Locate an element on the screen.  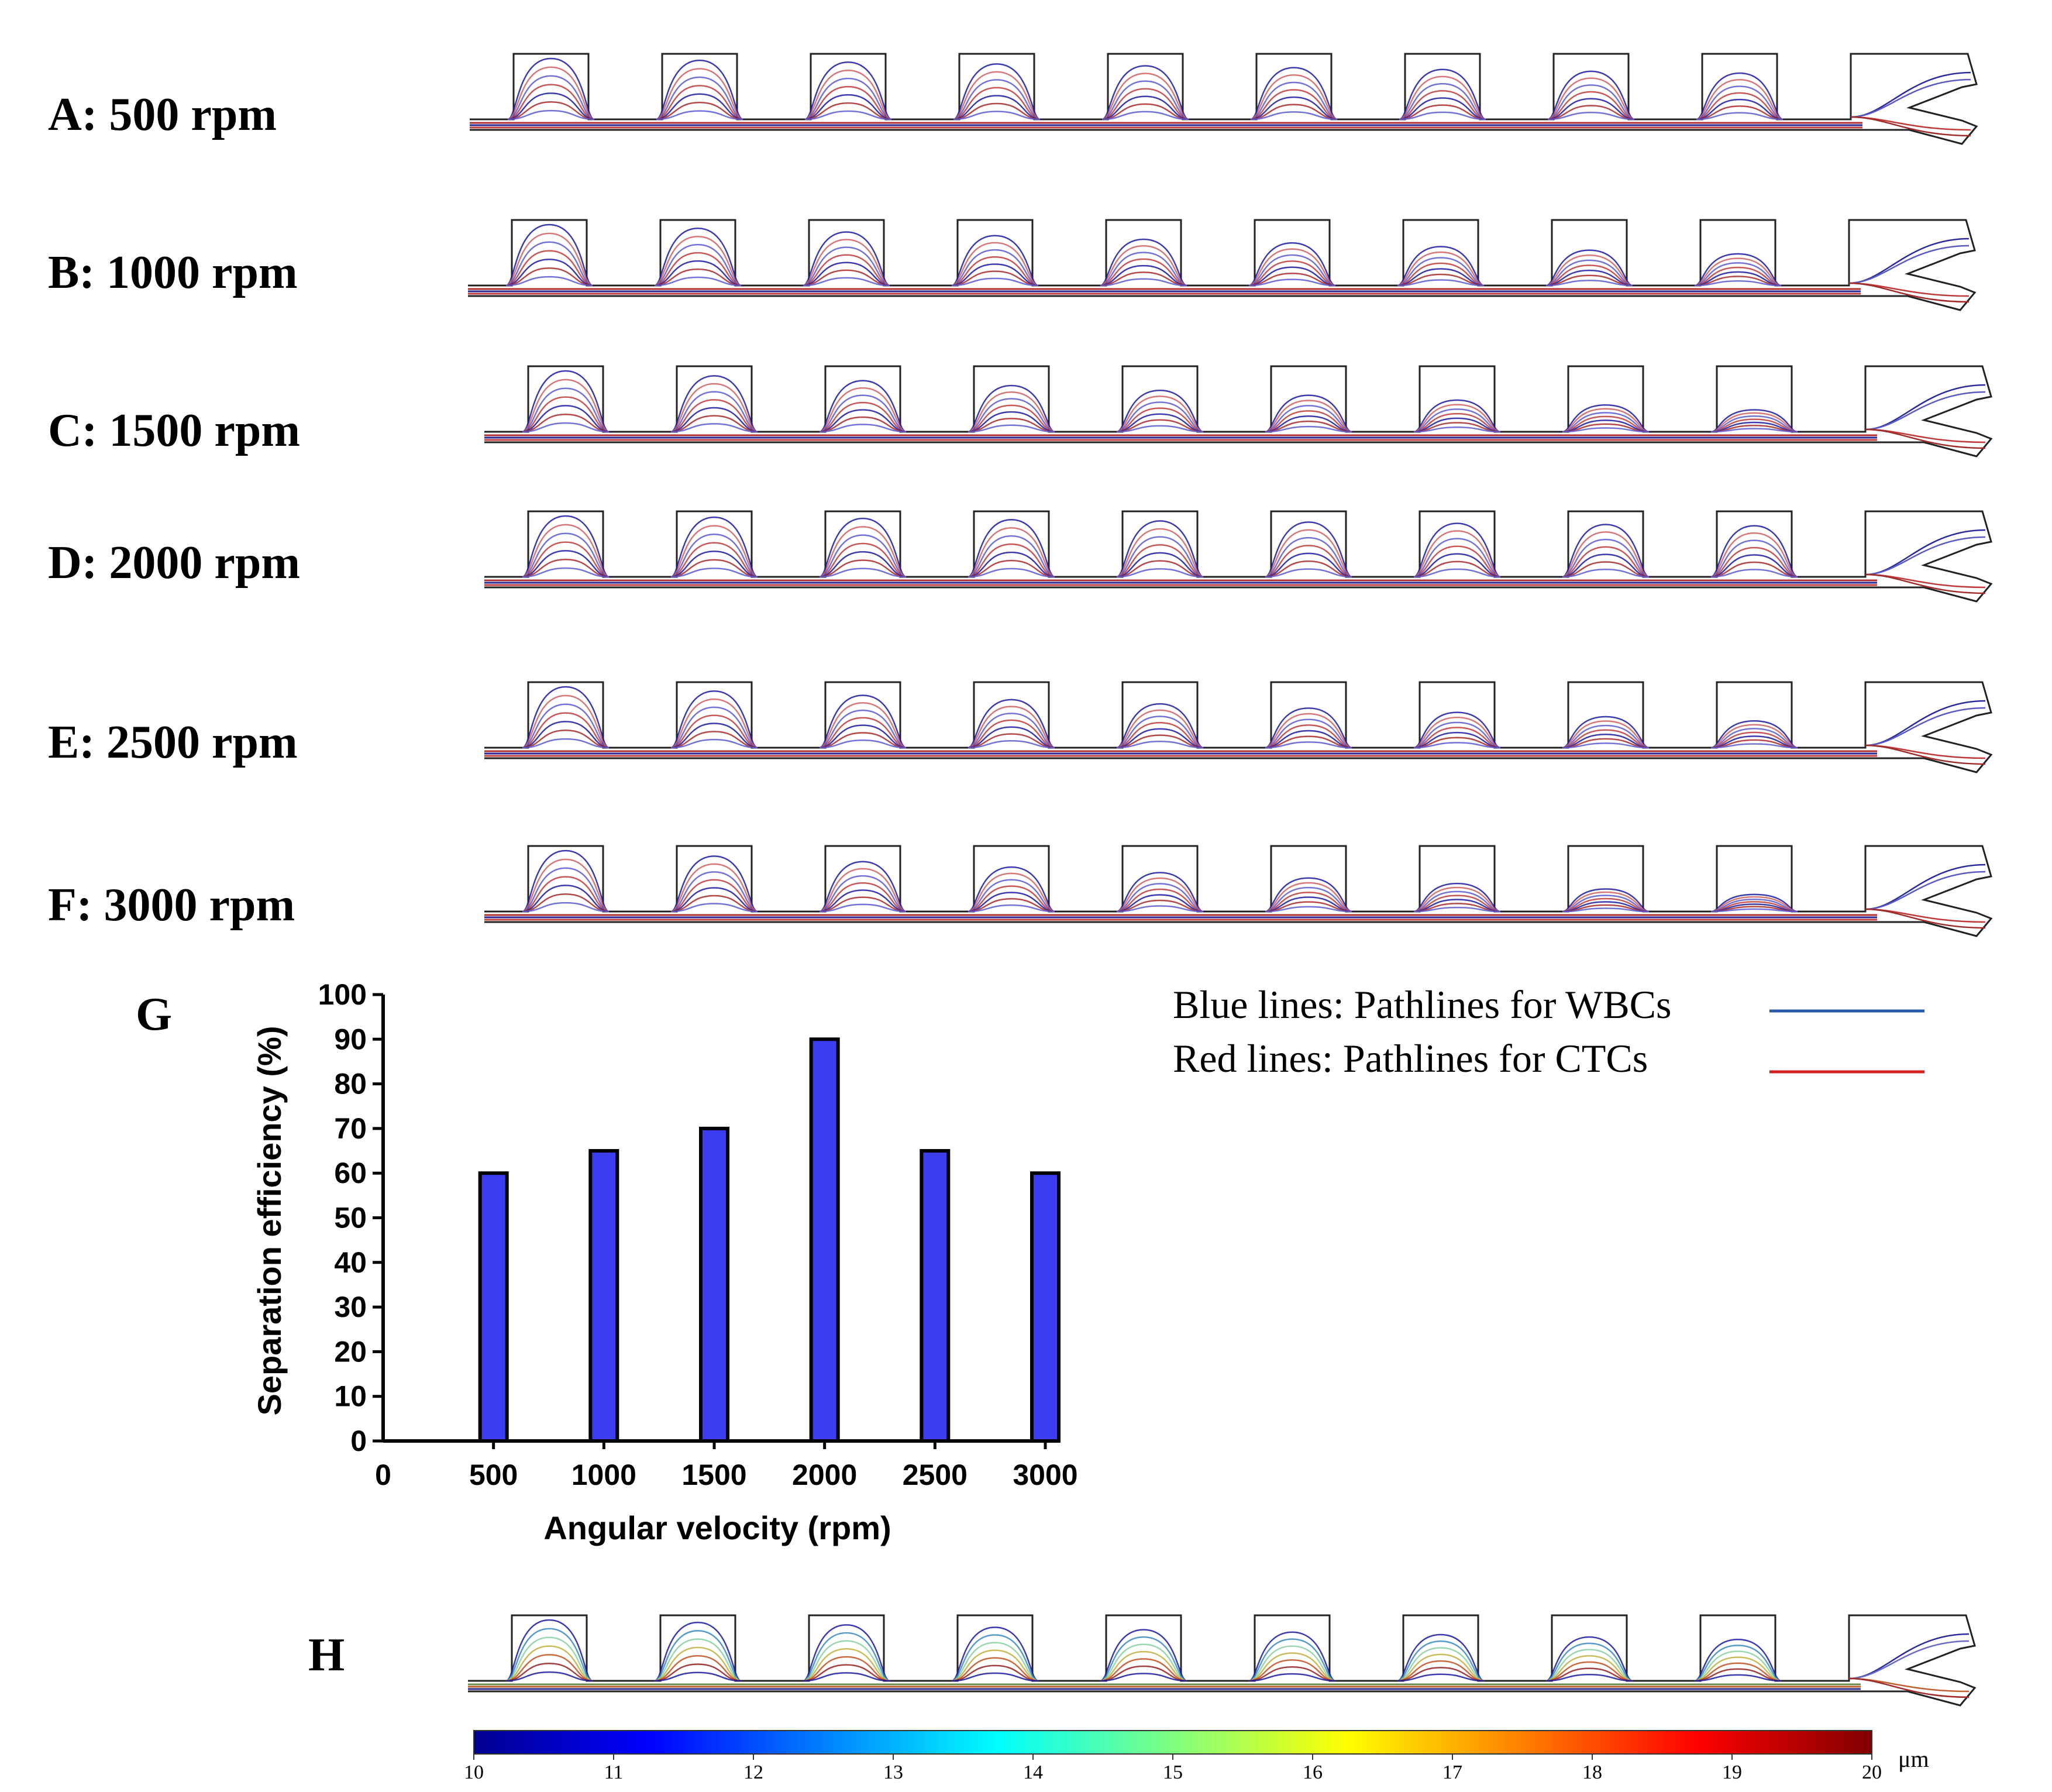
row-label-f: F: 3000 rpm is located at coordinates (171, 905).